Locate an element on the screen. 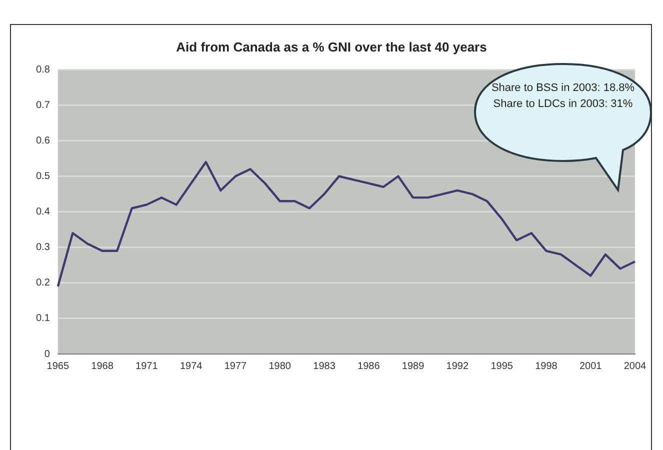 Image resolution: width=663 pixels, height=450 pixels. y-tick-label: 0.1 is located at coordinates (43, 318).